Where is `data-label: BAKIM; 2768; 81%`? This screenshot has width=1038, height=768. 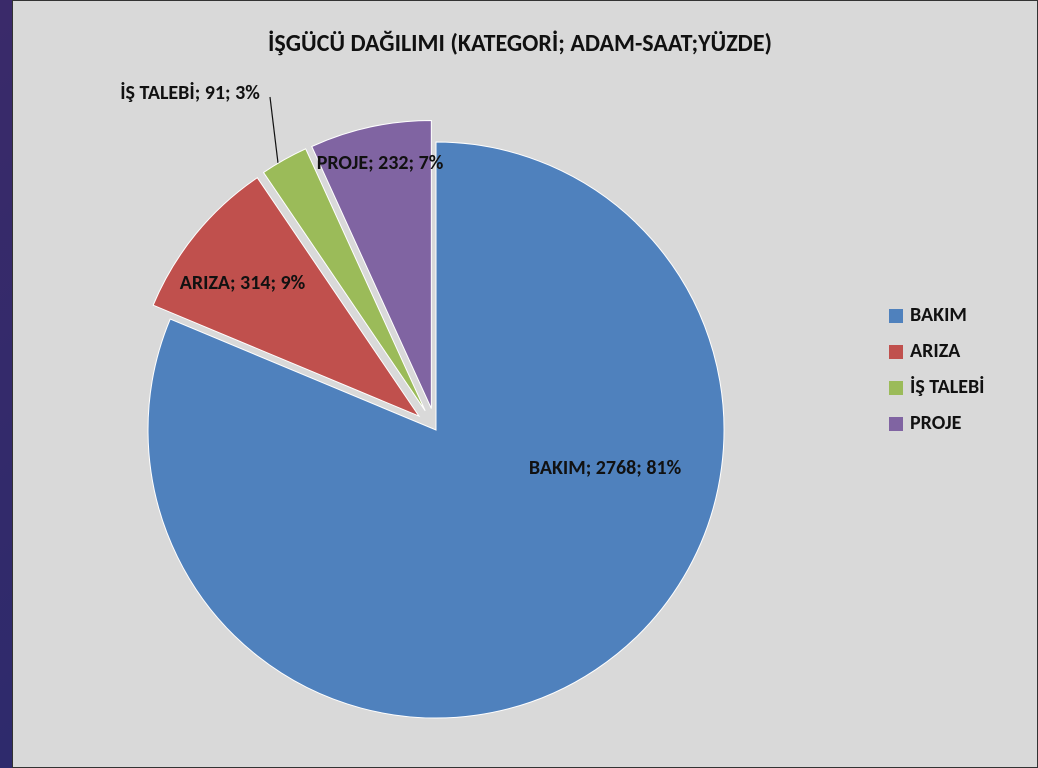 data-label: BAKIM; 2768; 81% is located at coordinates (605, 468).